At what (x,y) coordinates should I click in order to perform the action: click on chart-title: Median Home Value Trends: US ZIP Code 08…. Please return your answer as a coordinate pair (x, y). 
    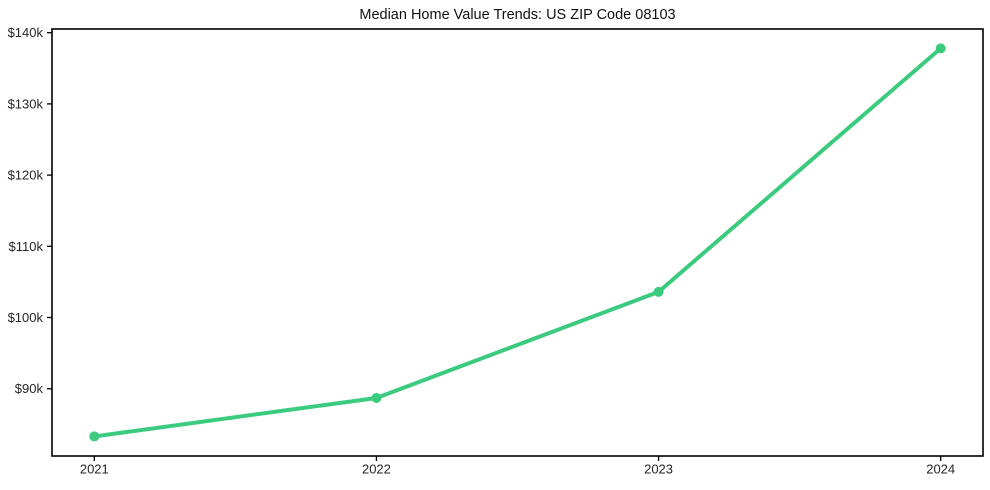
    Looking at the image, I should click on (517, 15).